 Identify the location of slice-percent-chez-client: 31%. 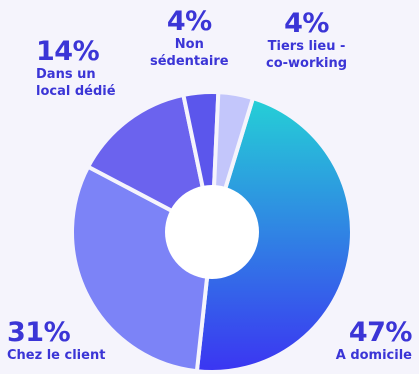
(39, 332).